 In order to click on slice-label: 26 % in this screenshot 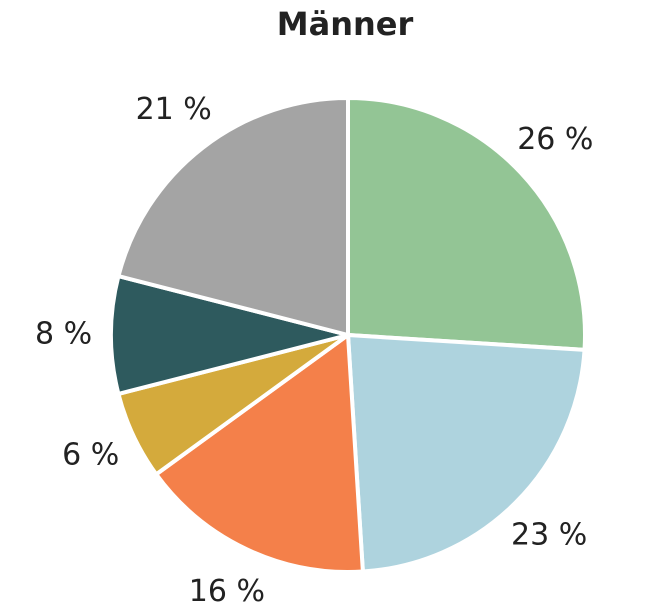, I will do `click(555, 139)`.